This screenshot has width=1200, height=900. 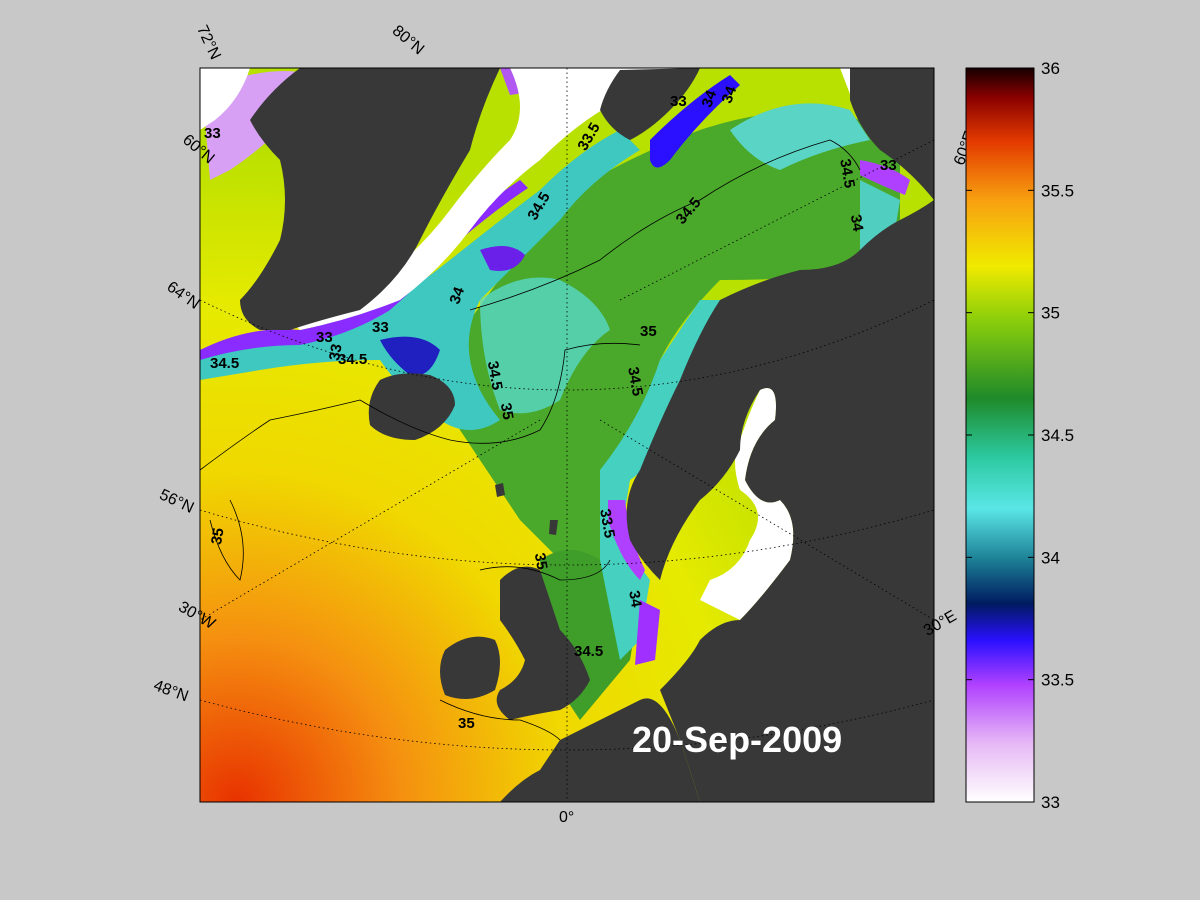 I want to click on teal-patch-central, so click(x=545, y=345).